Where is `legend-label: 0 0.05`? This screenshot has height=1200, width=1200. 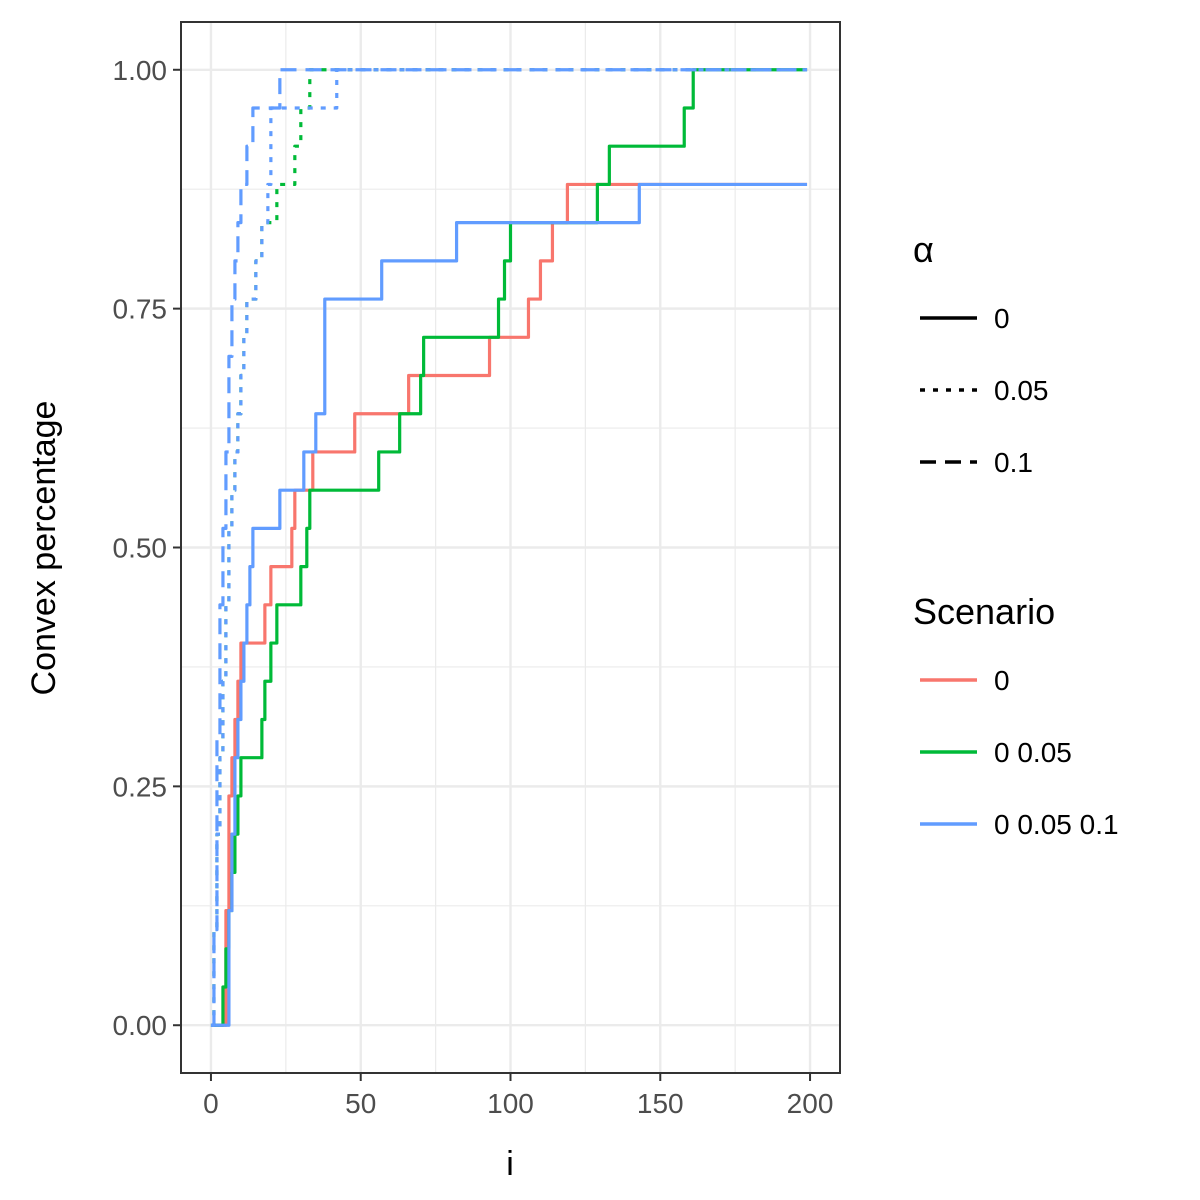 legend-label: 0 0.05 is located at coordinates (1033, 752).